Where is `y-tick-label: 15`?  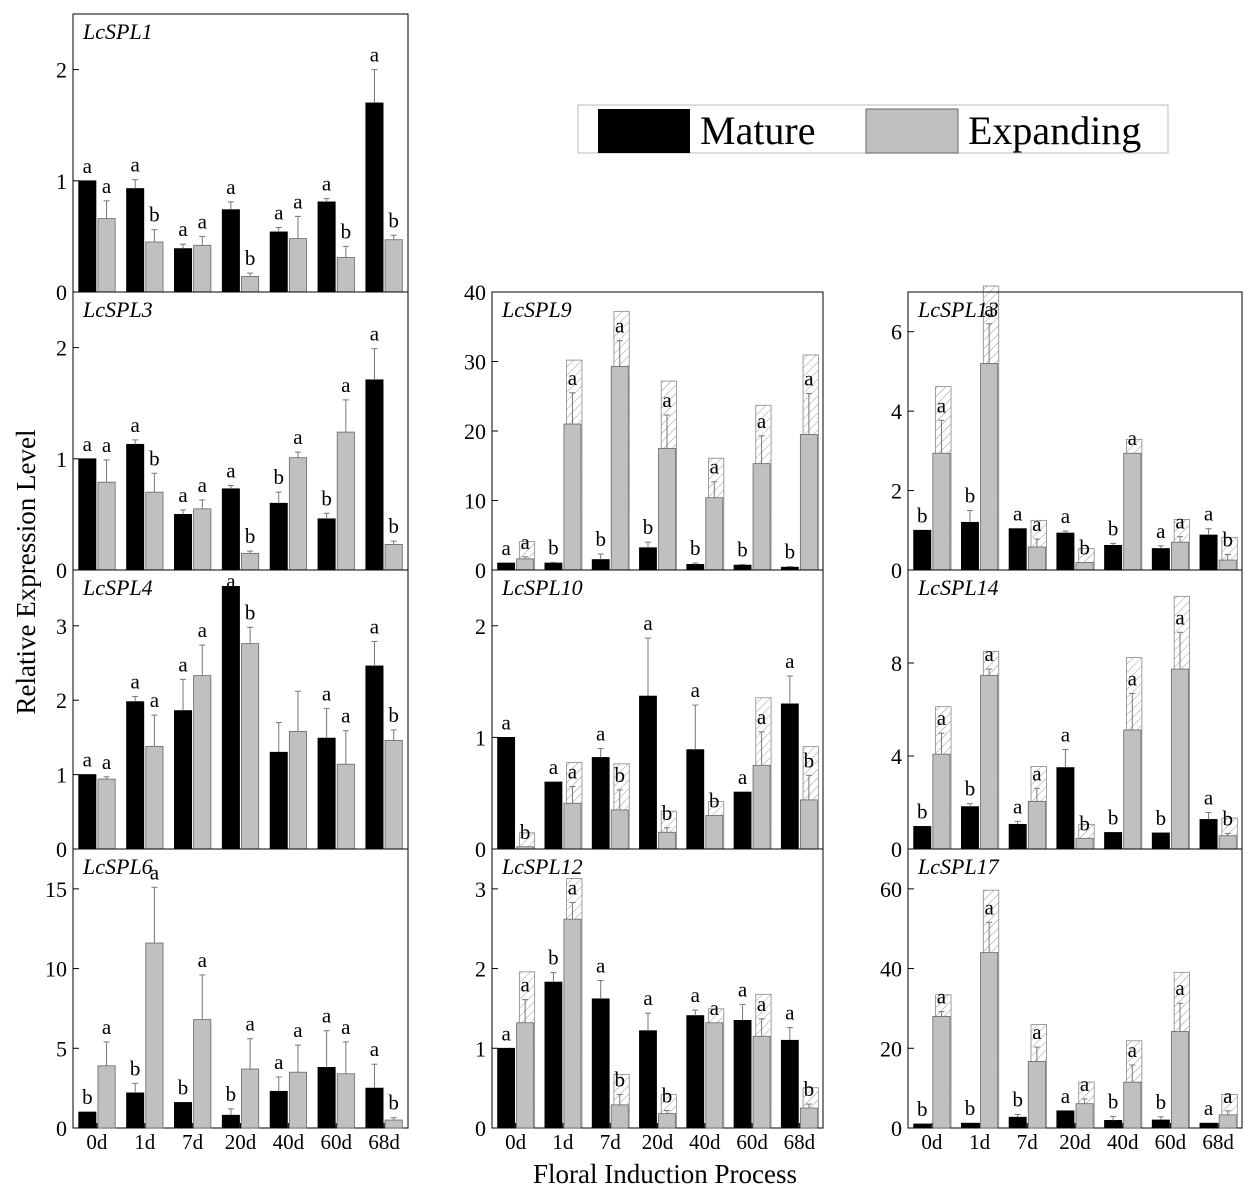 y-tick-label: 15 is located at coordinates (56, 889).